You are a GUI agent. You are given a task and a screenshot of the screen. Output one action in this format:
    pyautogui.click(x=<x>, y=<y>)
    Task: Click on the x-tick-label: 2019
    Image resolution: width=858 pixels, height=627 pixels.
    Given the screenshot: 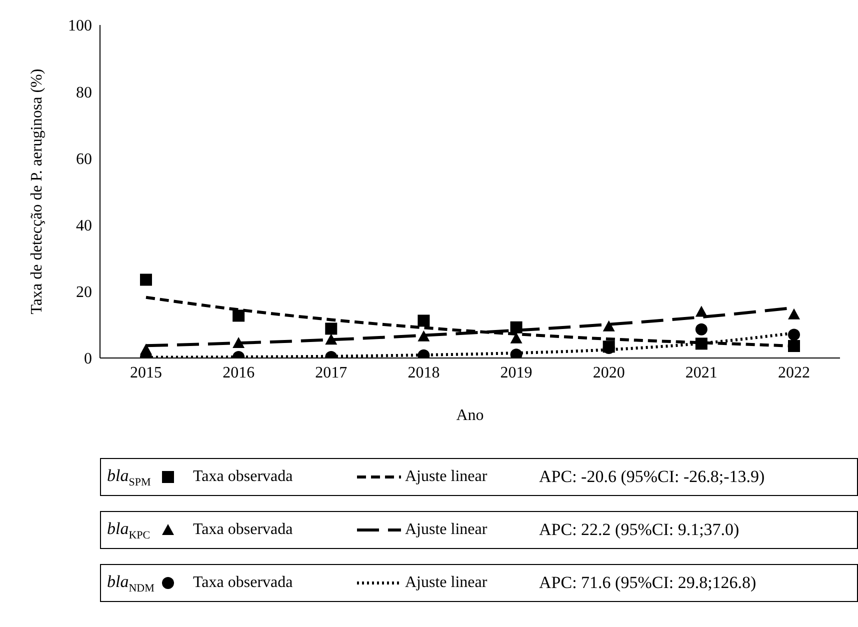 What is the action you would take?
    pyautogui.click(x=516, y=373)
    